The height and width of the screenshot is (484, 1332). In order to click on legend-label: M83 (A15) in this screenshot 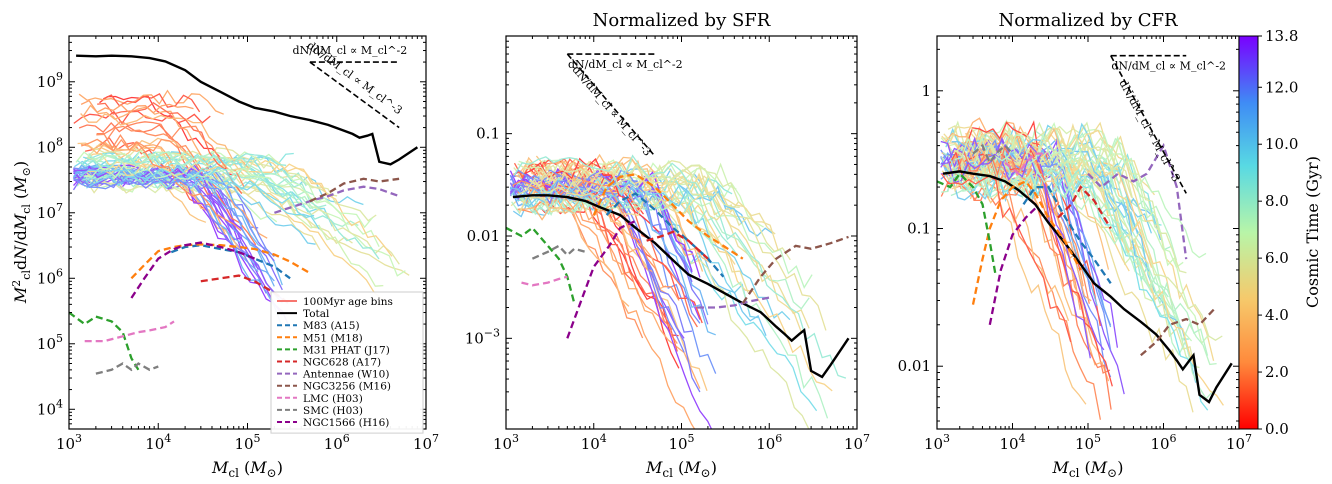, I will do `click(331, 326)`.